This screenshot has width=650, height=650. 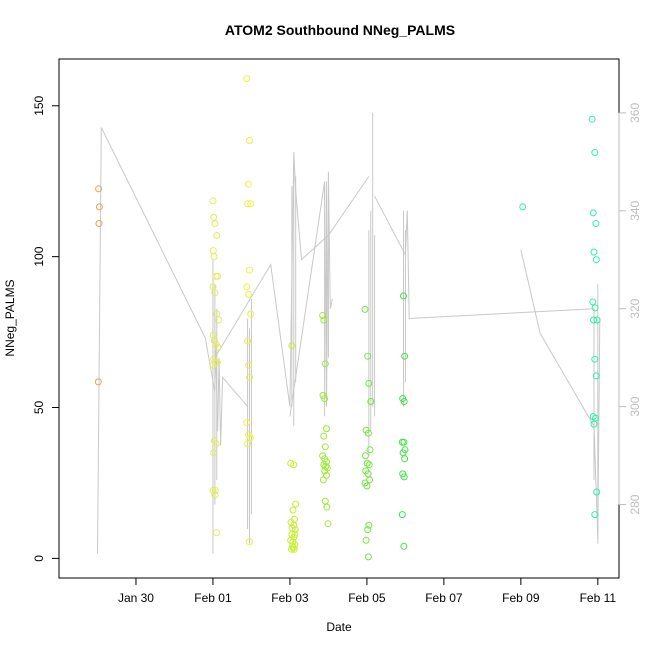 I want to click on y2-tick-label: 360, so click(x=635, y=113).